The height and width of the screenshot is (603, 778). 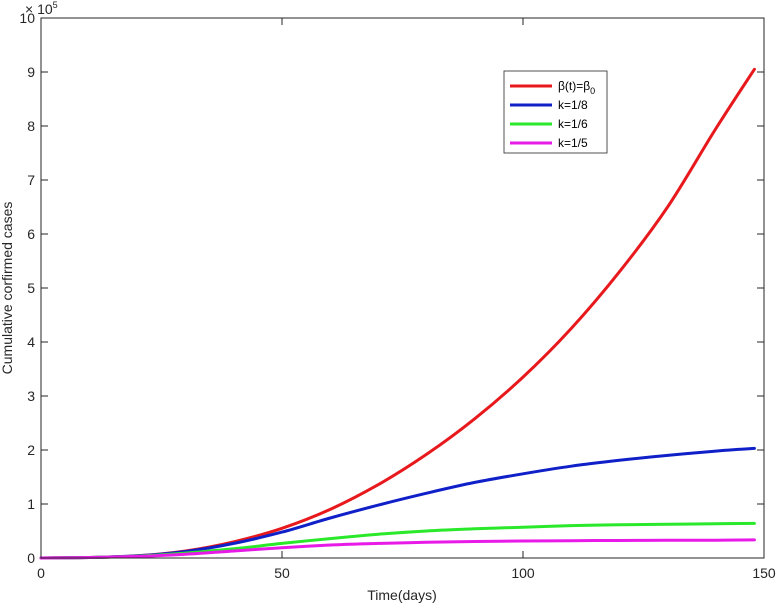 I want to click on x-tick-label: 150, so click(x=764, y=573).